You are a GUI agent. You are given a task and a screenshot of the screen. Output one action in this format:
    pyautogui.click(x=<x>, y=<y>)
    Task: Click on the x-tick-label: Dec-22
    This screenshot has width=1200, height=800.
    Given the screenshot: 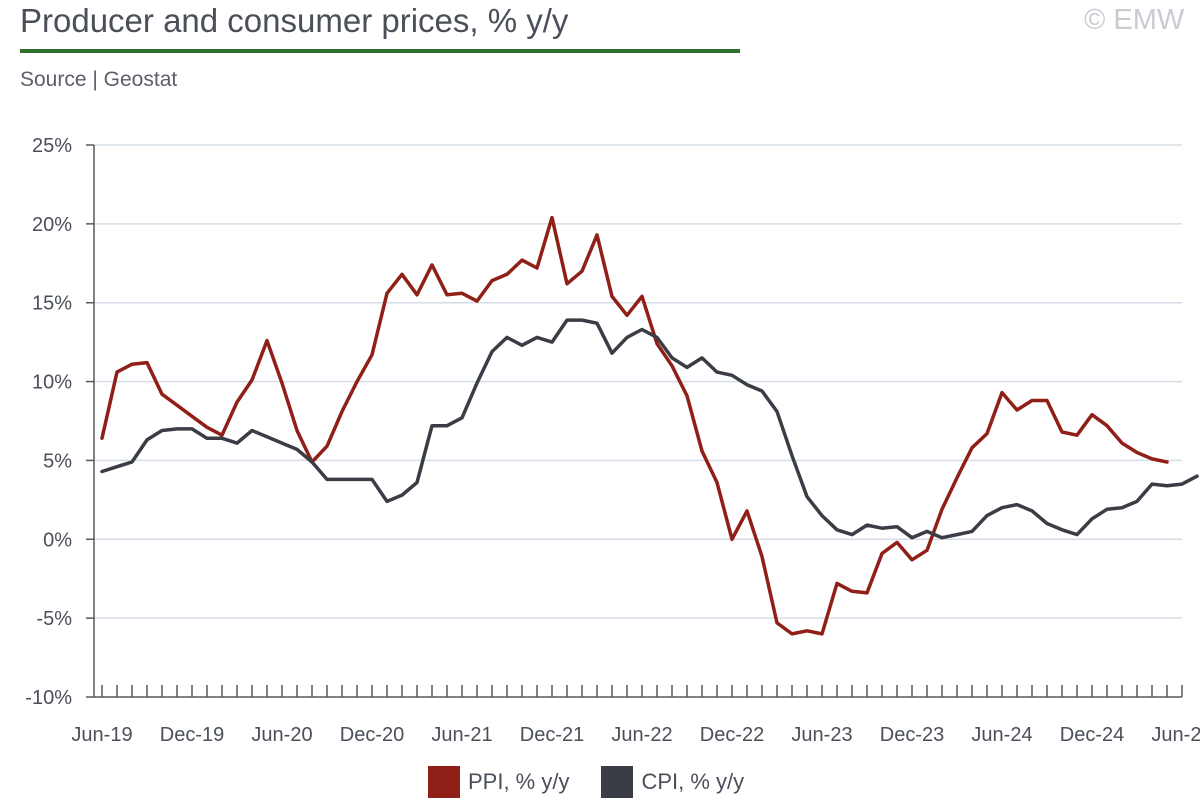 What is the action you would take?
    pyautogui.click(x=732, y=735)
    